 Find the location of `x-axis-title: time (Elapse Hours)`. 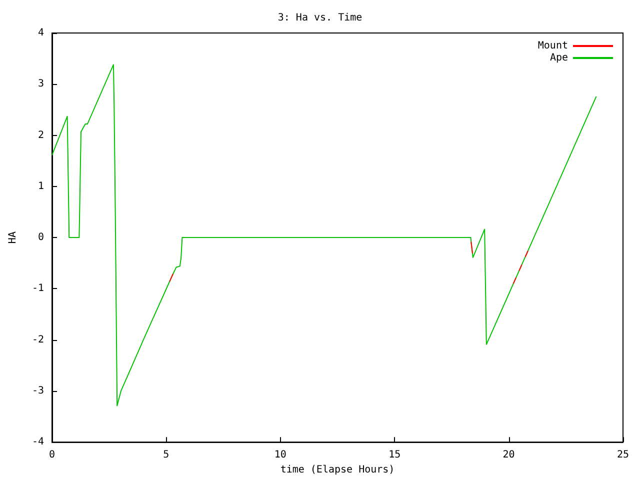

x-axis-title: time (Elapse Hours) is located at coordinates (337, 470).